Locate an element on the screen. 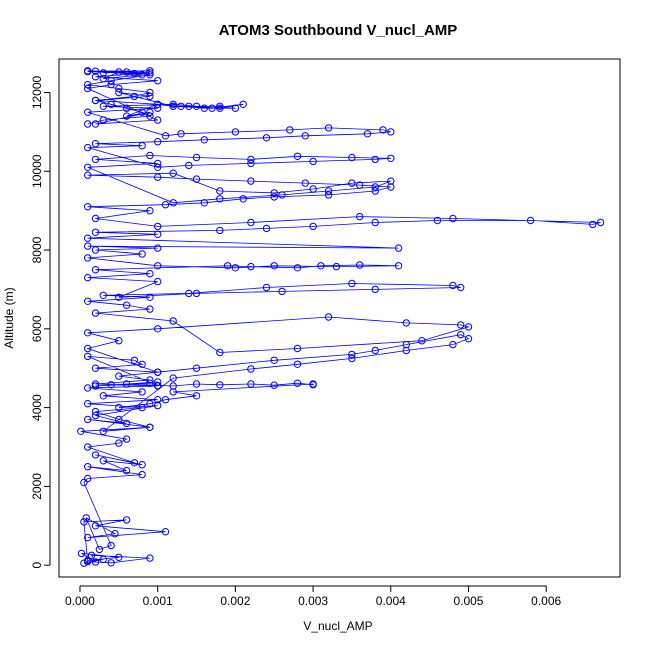 This screenshot has height=650, width=650. chart-title: ATOM3 Southbound V_nucl_AMP is located at coordinates (338, 30).